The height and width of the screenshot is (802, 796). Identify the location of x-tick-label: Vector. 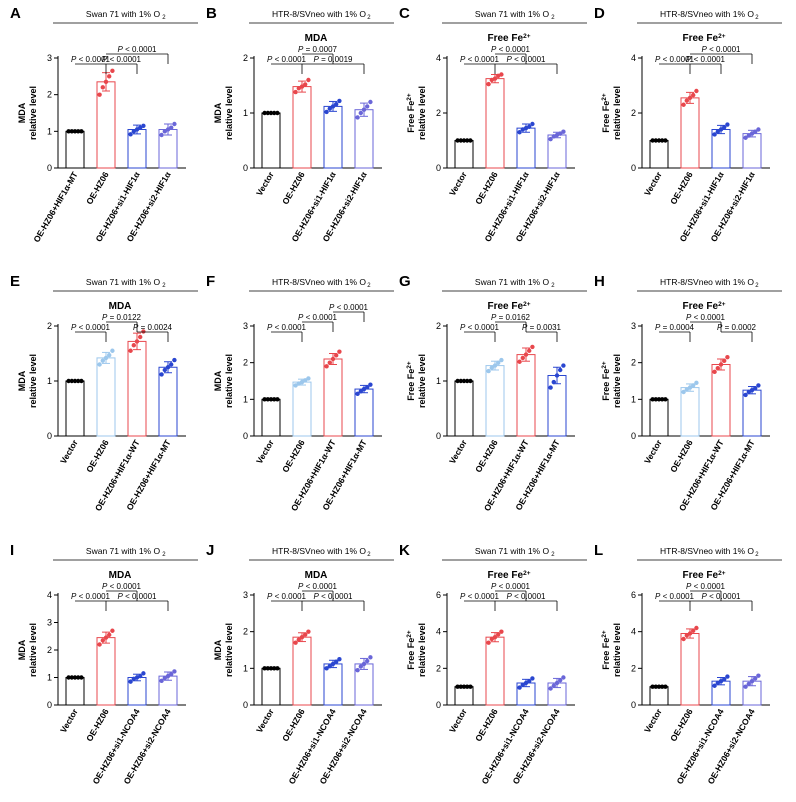
(458, 183).